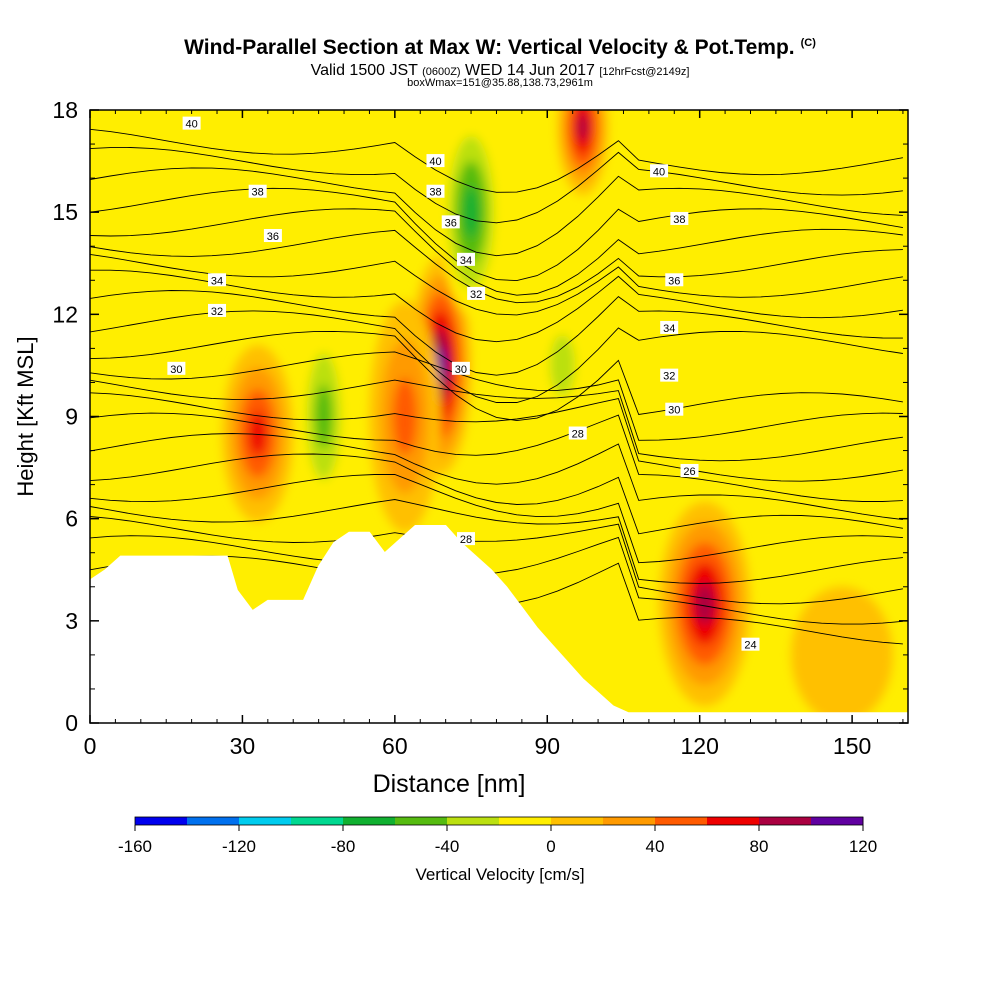 The height and width of the screenshot is (1000, 1000). Describe the element at coordinates (364, 70) in the screenshot. I see `valid-prefix: Valid 1500 JST` at that location.